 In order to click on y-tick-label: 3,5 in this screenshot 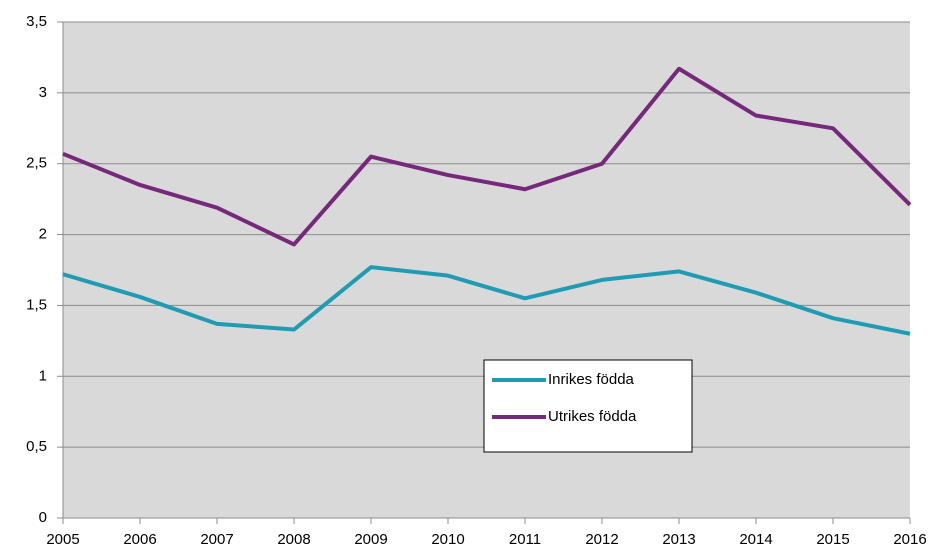, I will do `click(36, 21)`.